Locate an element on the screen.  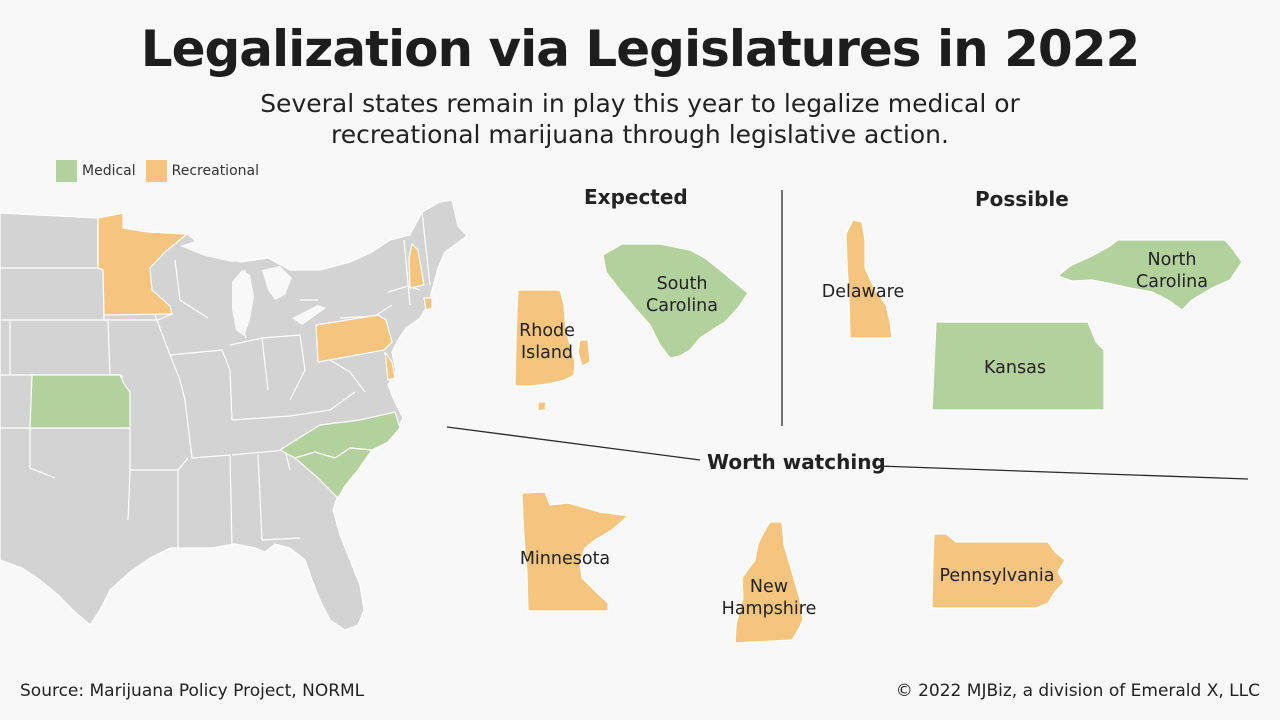
minnesota-shape is located at coordinates (575, 551).